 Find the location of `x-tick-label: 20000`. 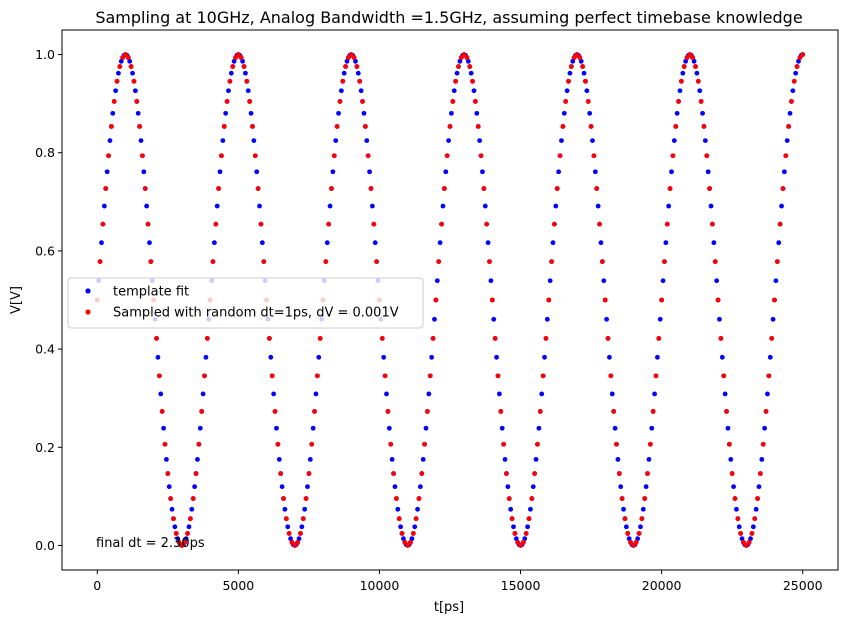

x-tick-label: 20000 is located at coordinates (662, 585).